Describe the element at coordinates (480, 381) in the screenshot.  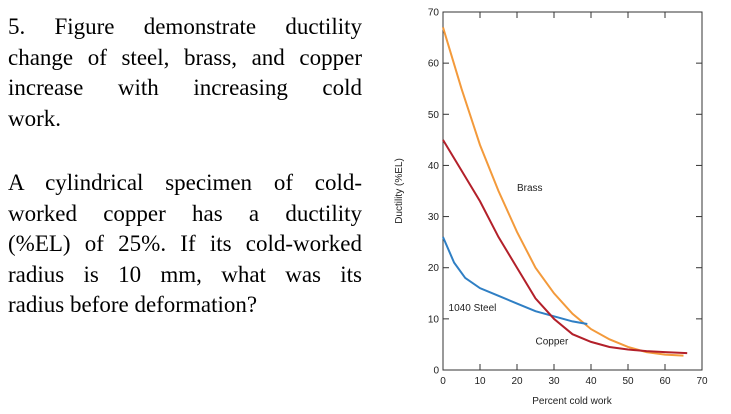
I see `x-tick-label: 10` at that location.